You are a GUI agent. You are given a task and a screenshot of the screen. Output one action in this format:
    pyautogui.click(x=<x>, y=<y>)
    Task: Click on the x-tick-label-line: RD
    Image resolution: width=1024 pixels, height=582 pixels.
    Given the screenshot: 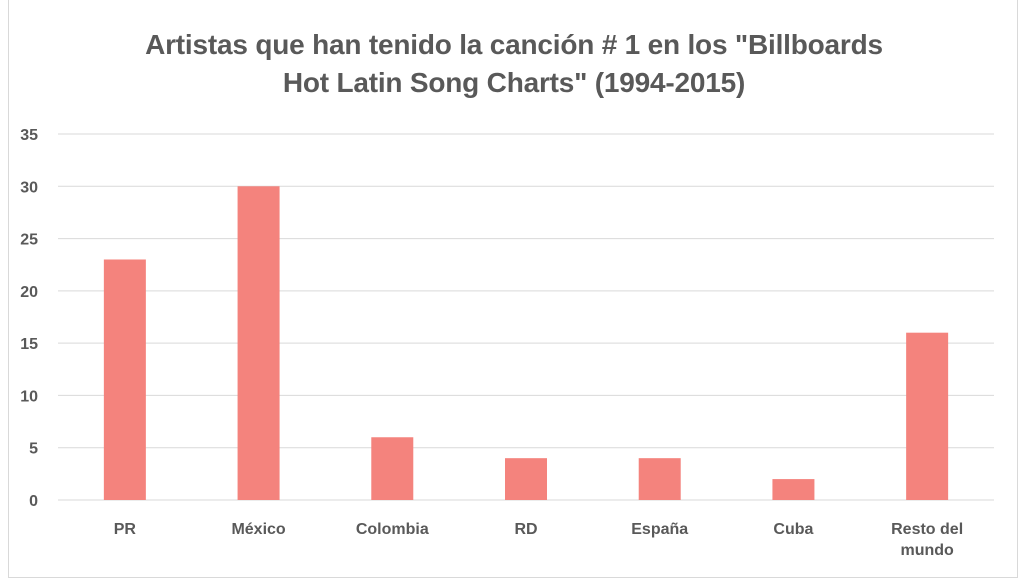 What is the action you would take?
    pyautogui.click(x=525, y=529)
    